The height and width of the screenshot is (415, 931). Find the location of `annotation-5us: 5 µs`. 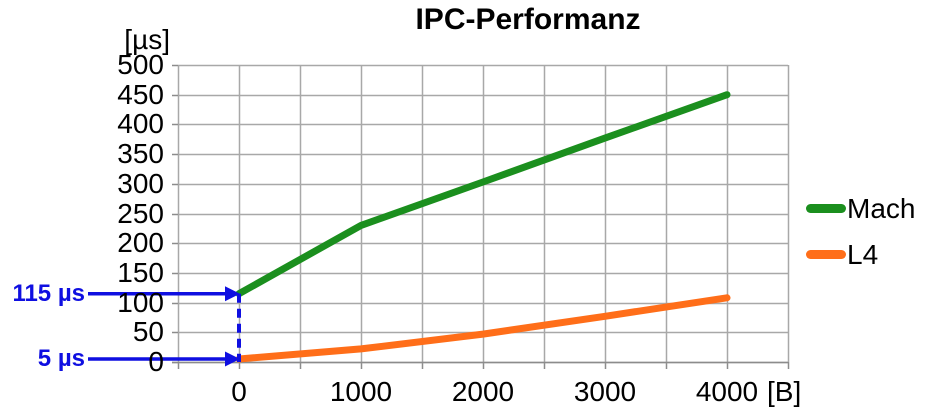

annotation-5us: 5 µs is located at coordinates (61, 359).